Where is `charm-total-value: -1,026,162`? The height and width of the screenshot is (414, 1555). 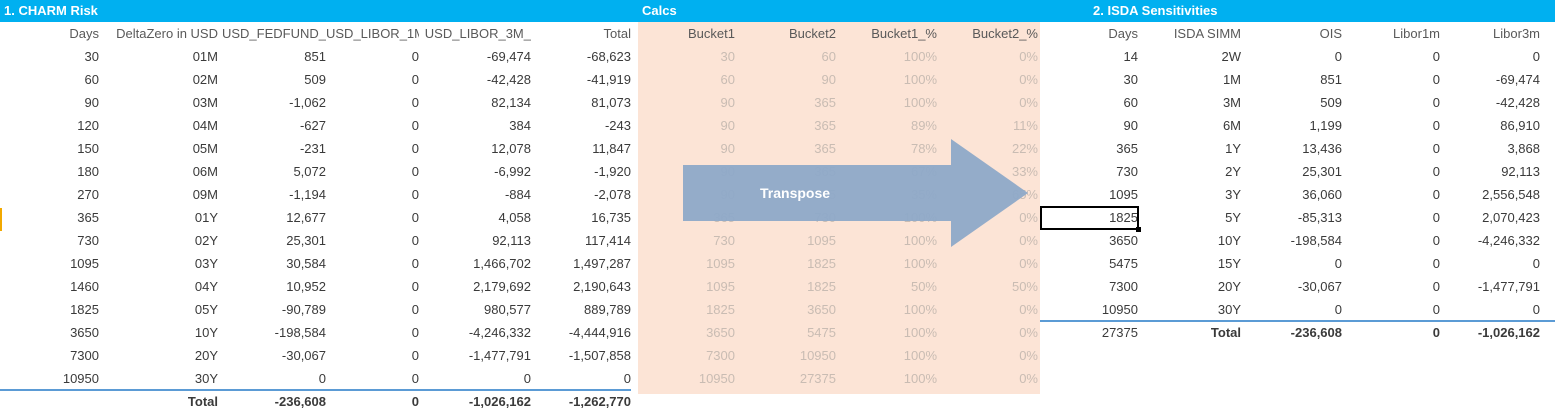
charm-total-value: -1,026,162 is located at coordinates (499, 401).